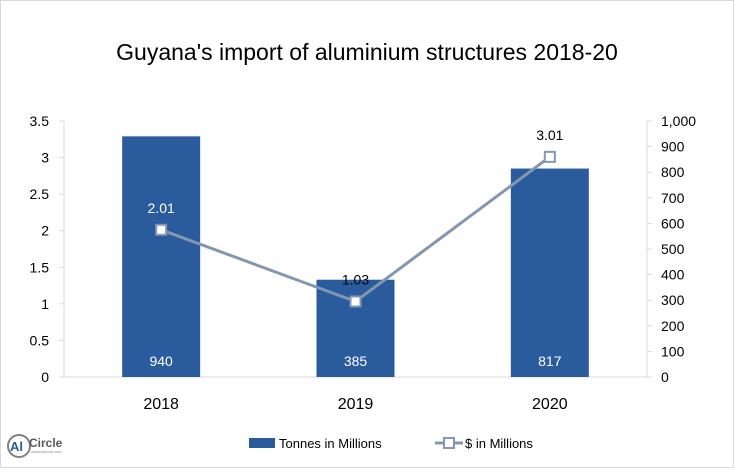 This screenshot has height=472, width=734. Describe the element at coordinates (161, 208) in the screenshot. I see `line-data-label: 2.01` at that location.